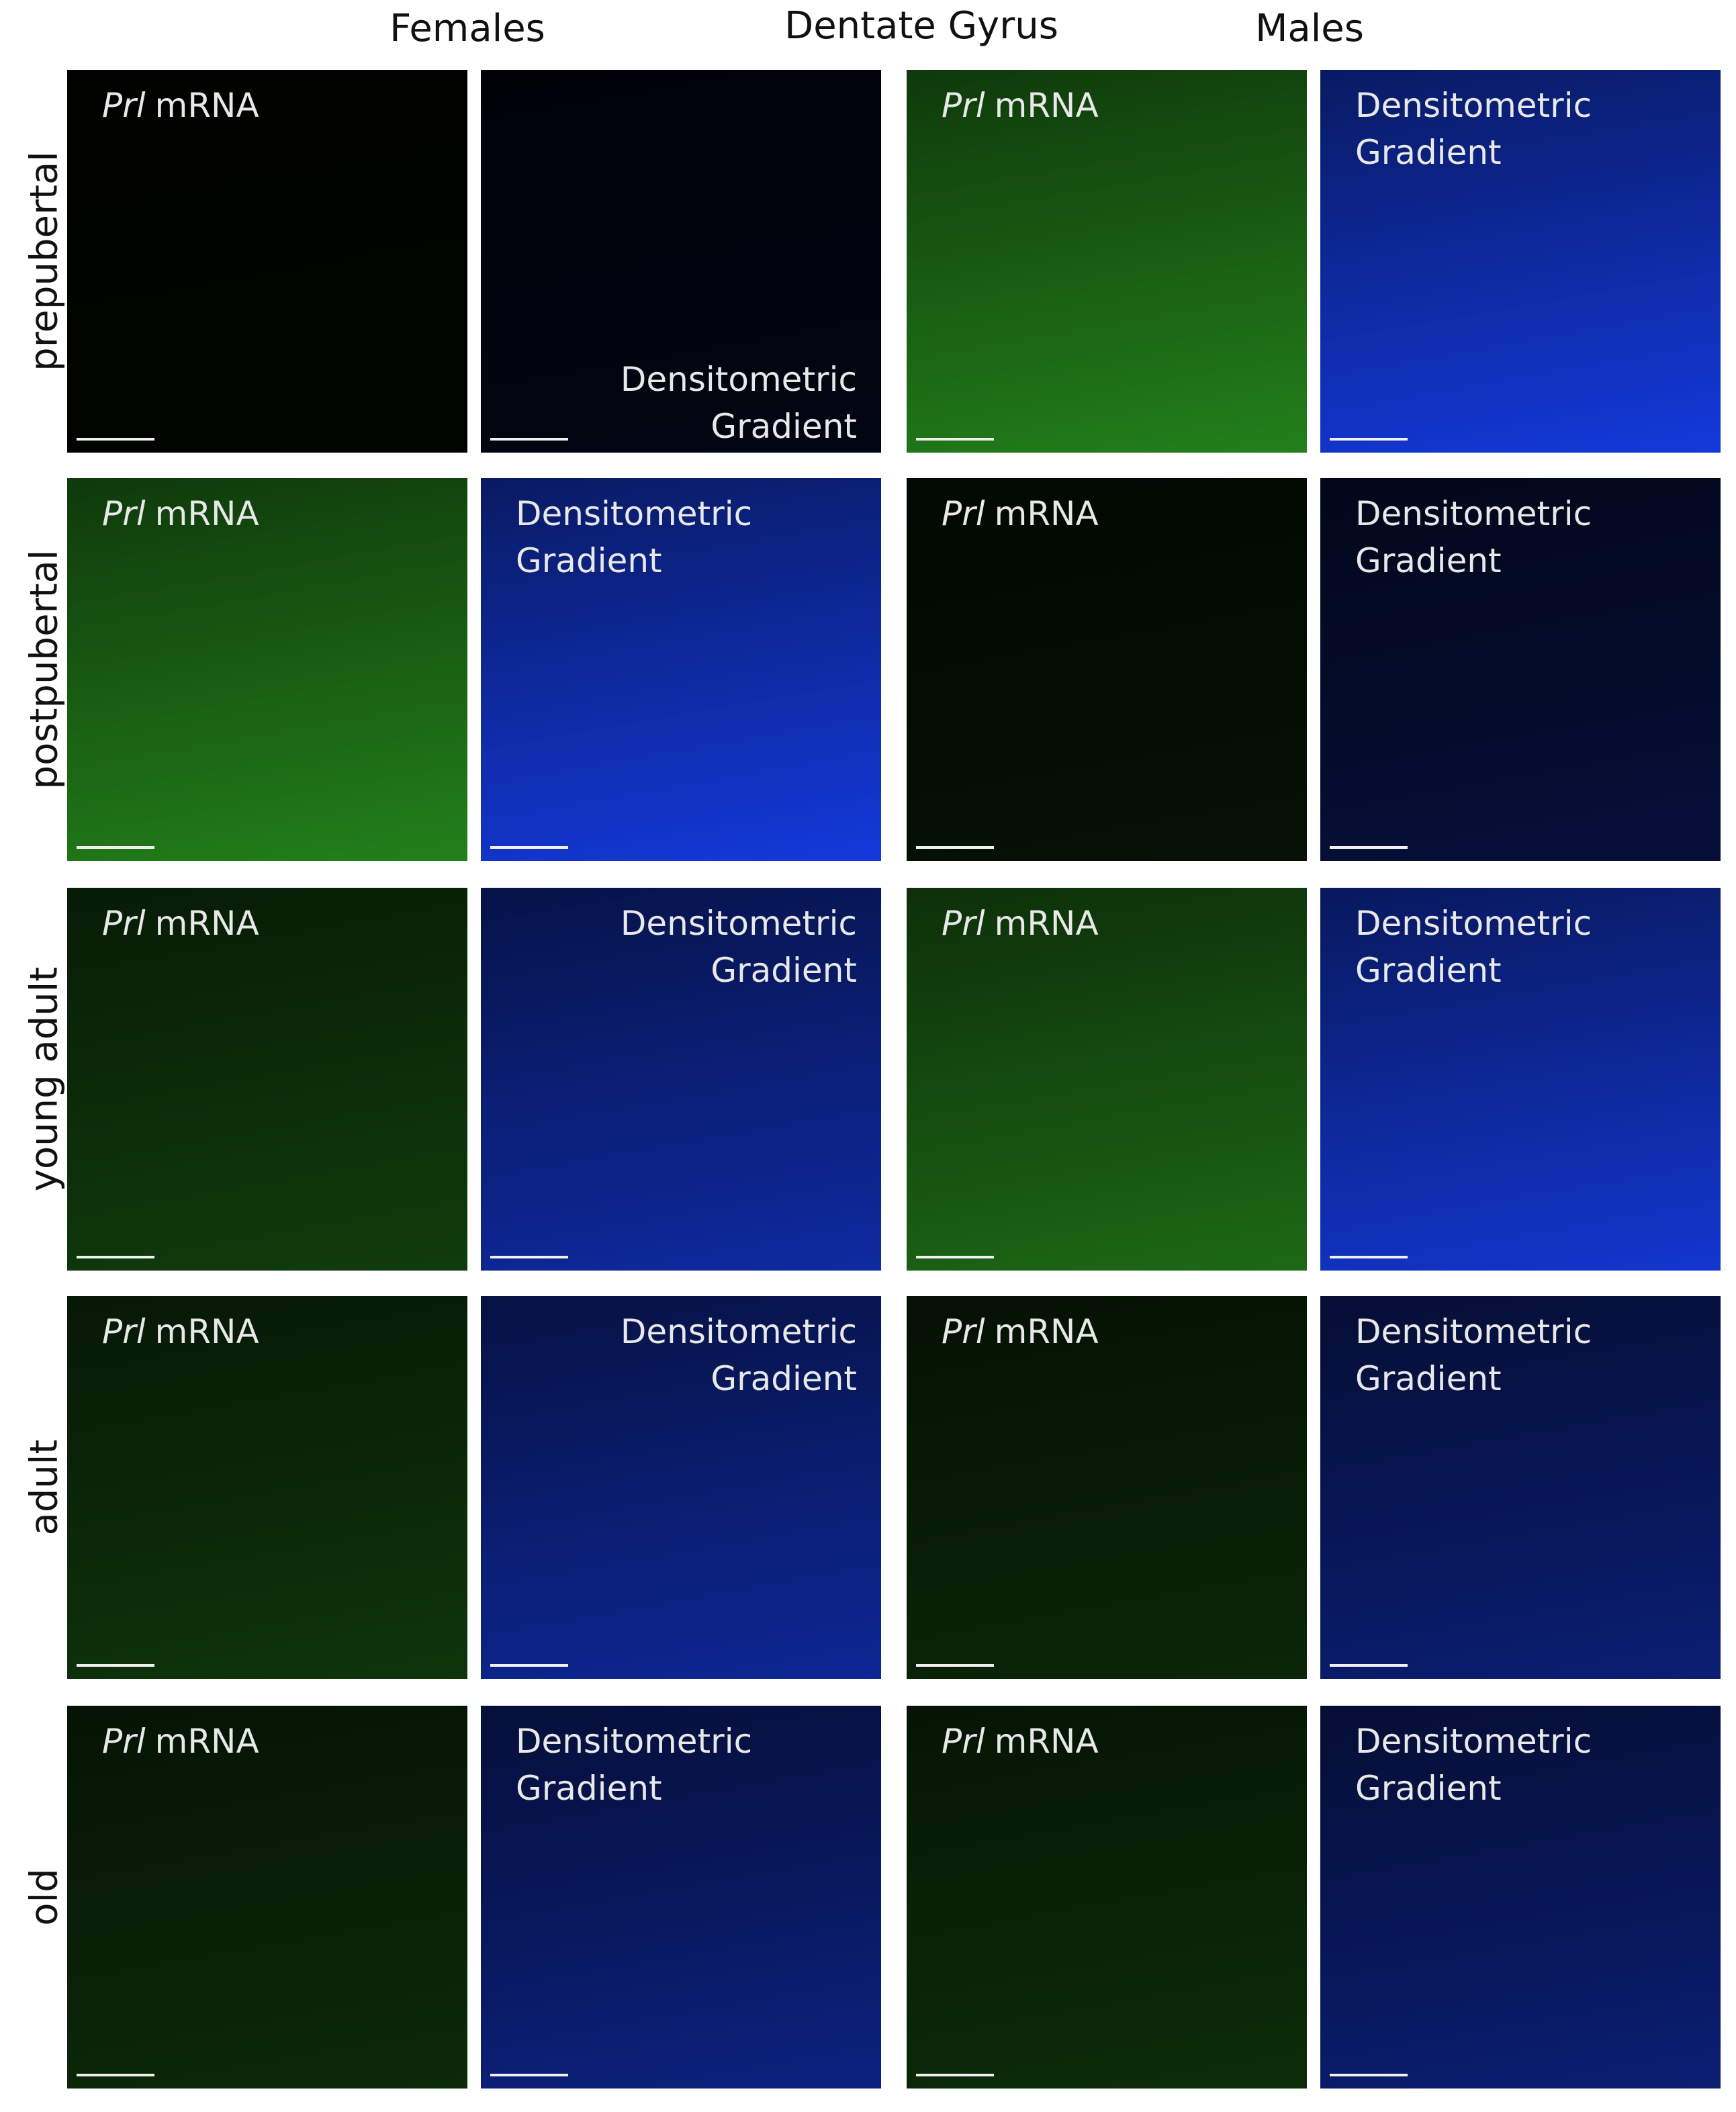 This screenshot has height=2112, width=1736. What do you see at coordinates (1309, 28) in the screenshot?
I see `column-header: Males` at bounding box center [1309, 28].